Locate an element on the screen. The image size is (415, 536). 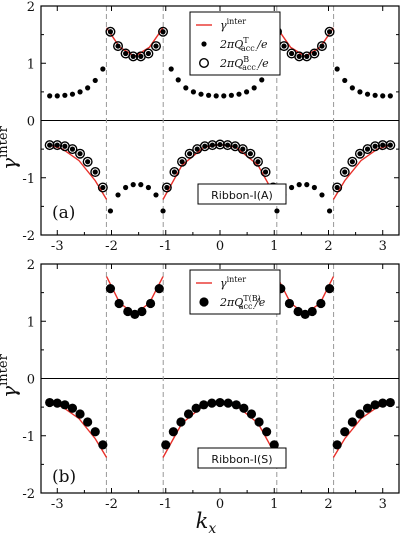
x-tick-label: -2 is located at coordinates (111, 504).